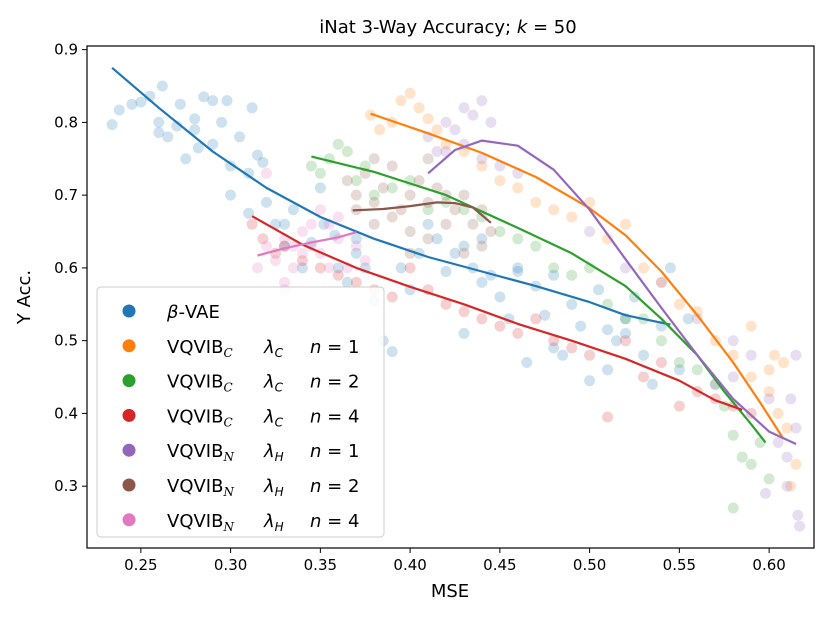 This screenshot has width=830, height=623. I want to click on legend-label-6: VQVIBN λH n = 4, so click(263, 522).